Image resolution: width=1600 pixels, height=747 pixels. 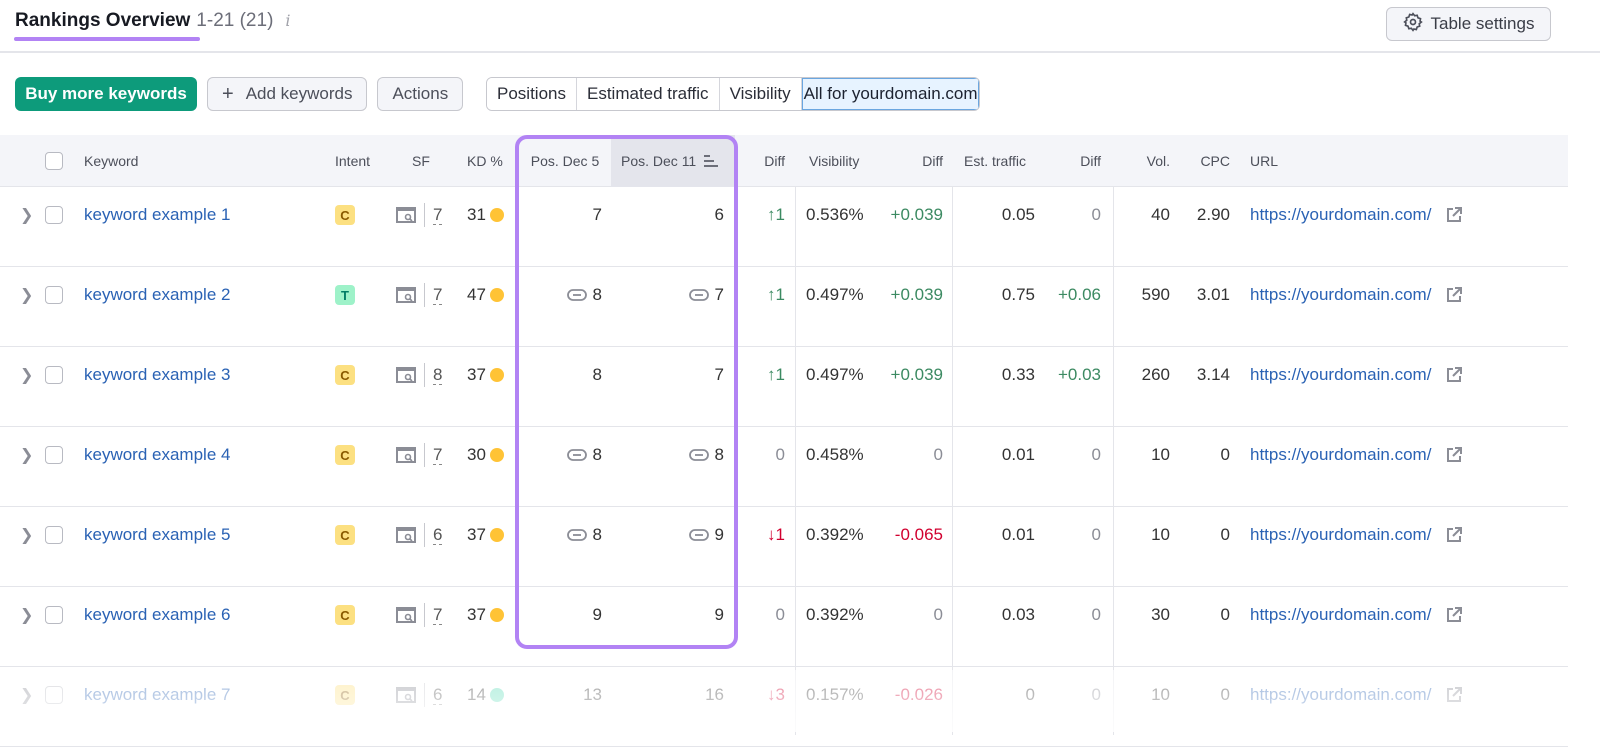 What do you see at coordinates (345, 295) in the screenshot?
I see `intent-badge: T` at bounding box center [345, 295].